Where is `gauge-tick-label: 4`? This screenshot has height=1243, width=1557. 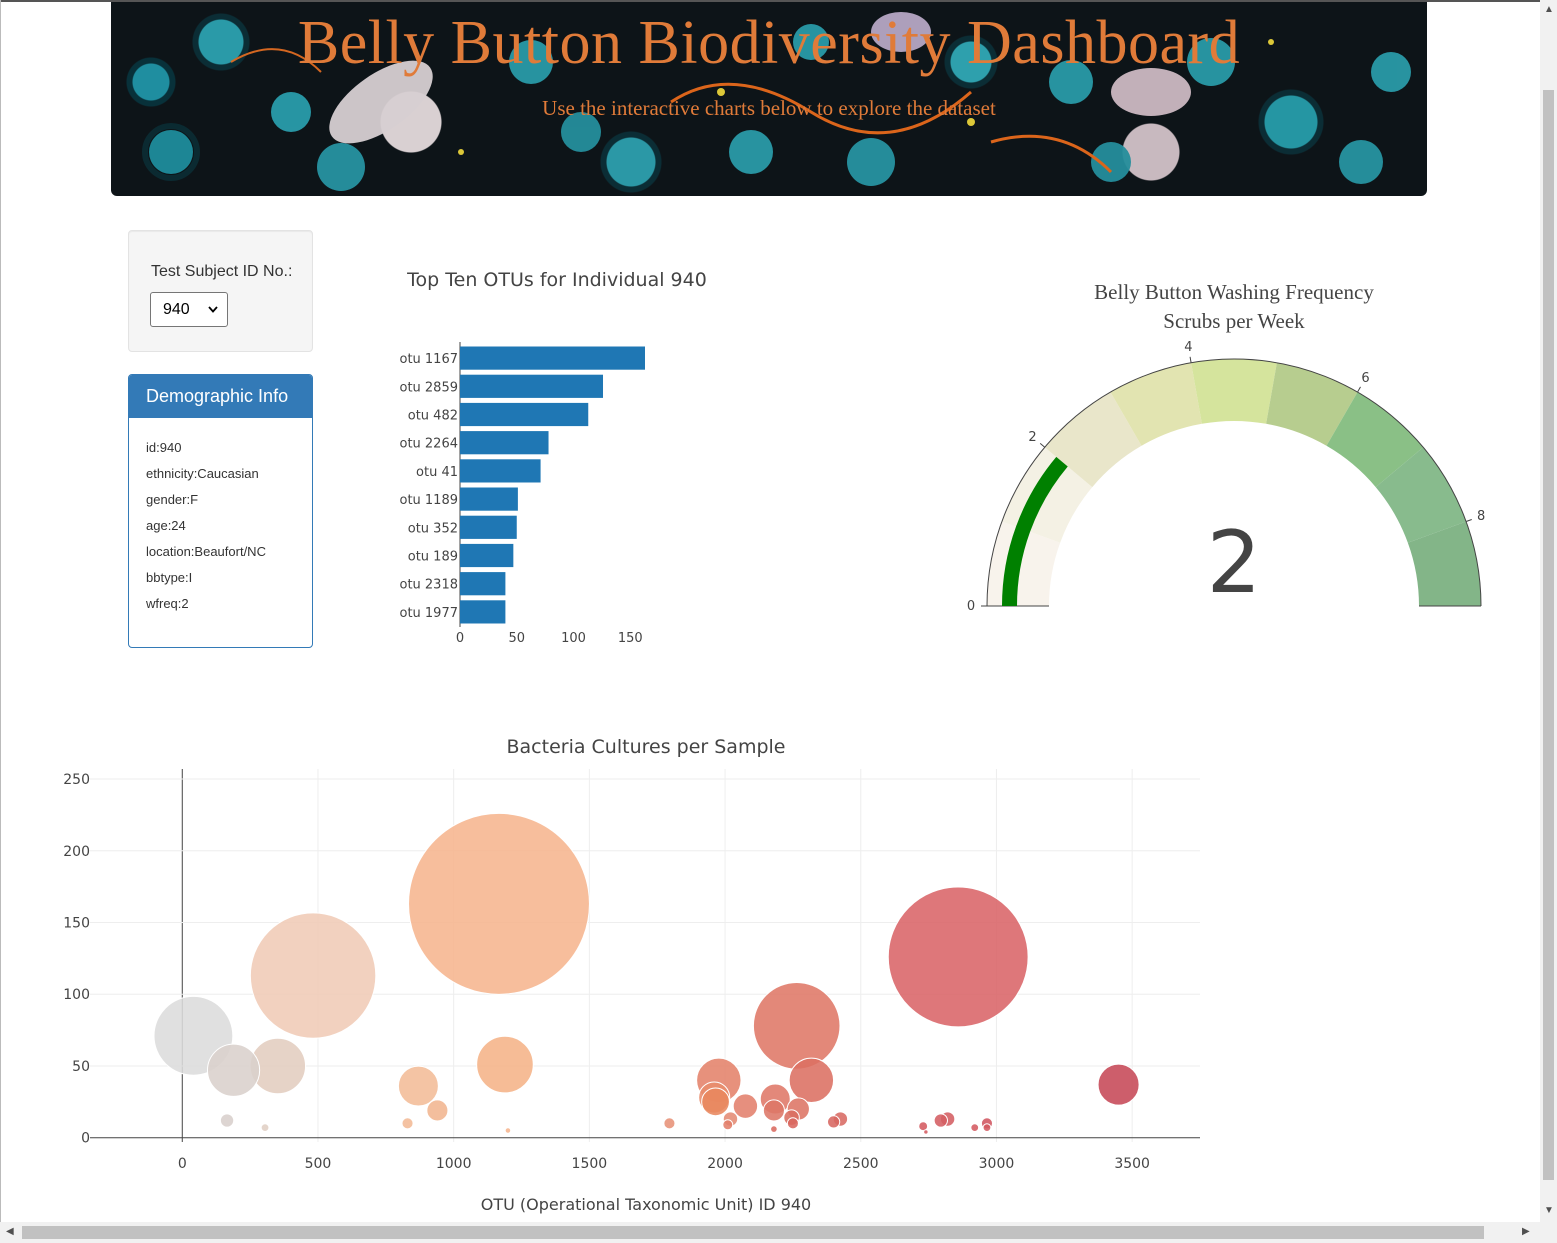
gauge-tick-label: 4 is located at coordinates (1188, 347).